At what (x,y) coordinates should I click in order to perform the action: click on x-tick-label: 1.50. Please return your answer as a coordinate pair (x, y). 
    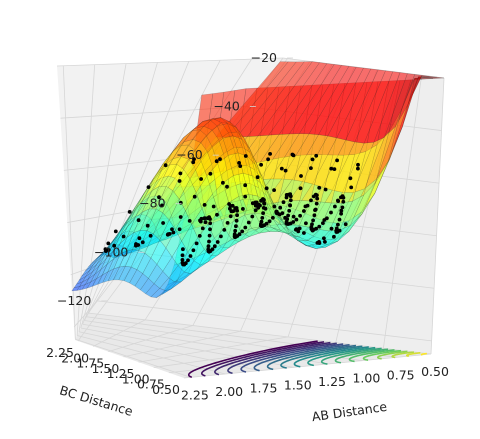
    Looking at the image, I should click on (298, 384).